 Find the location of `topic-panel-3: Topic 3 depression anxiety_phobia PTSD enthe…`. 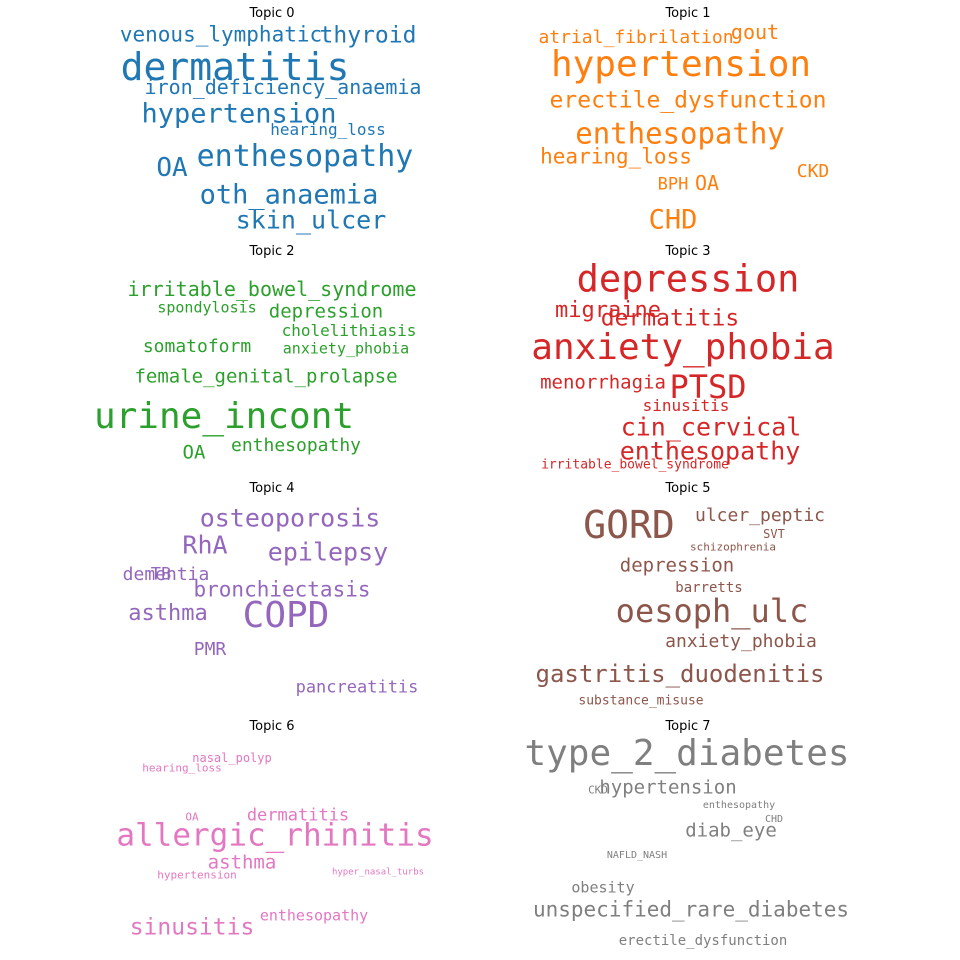

topic-panel-3: Topic 3 depression anxiety_phobia PTSD enthe… is located at coordinates (688, 358).